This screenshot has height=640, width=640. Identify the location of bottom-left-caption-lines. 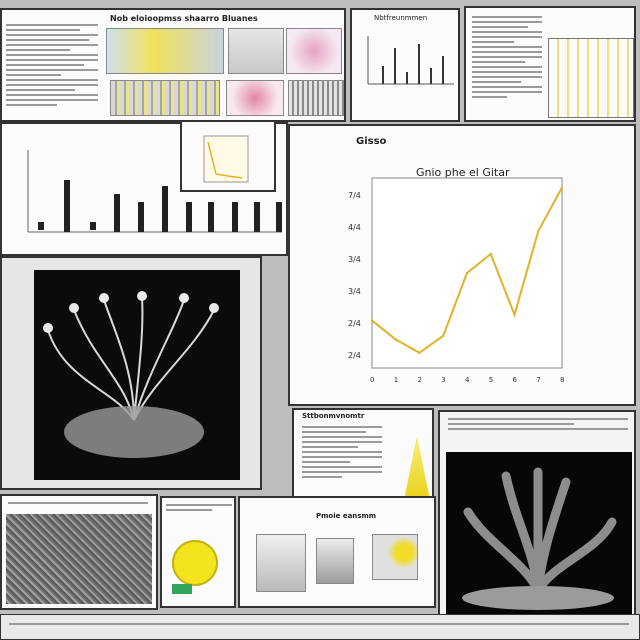
(78, 504).